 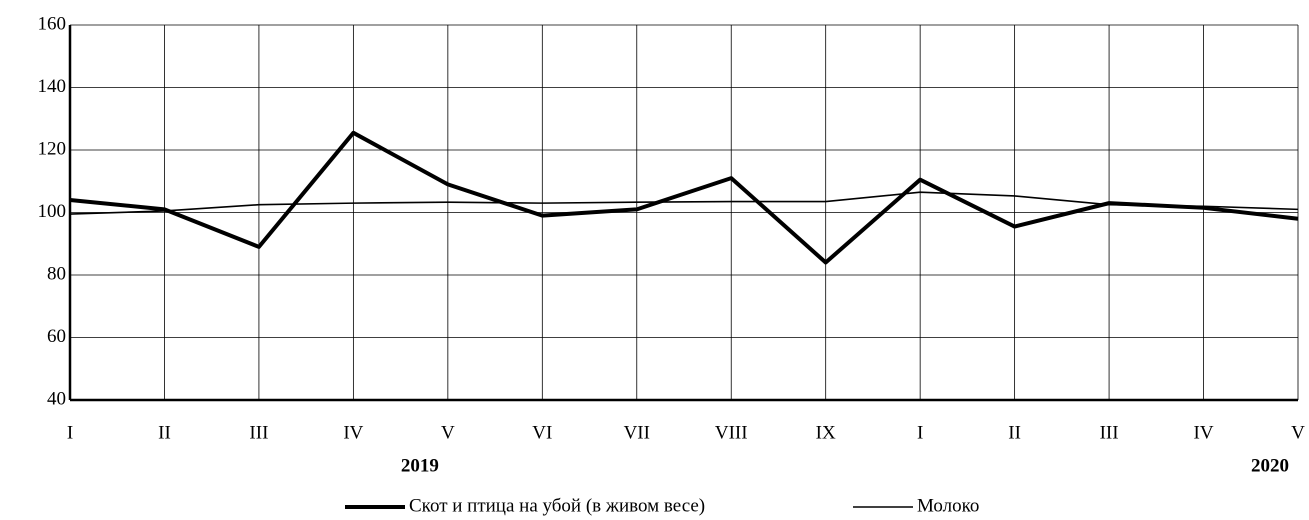 What do you see at coordinates (56, 398) in the screenshot?
I see `y-tick-label: 40` at bounding box center [56, 398].